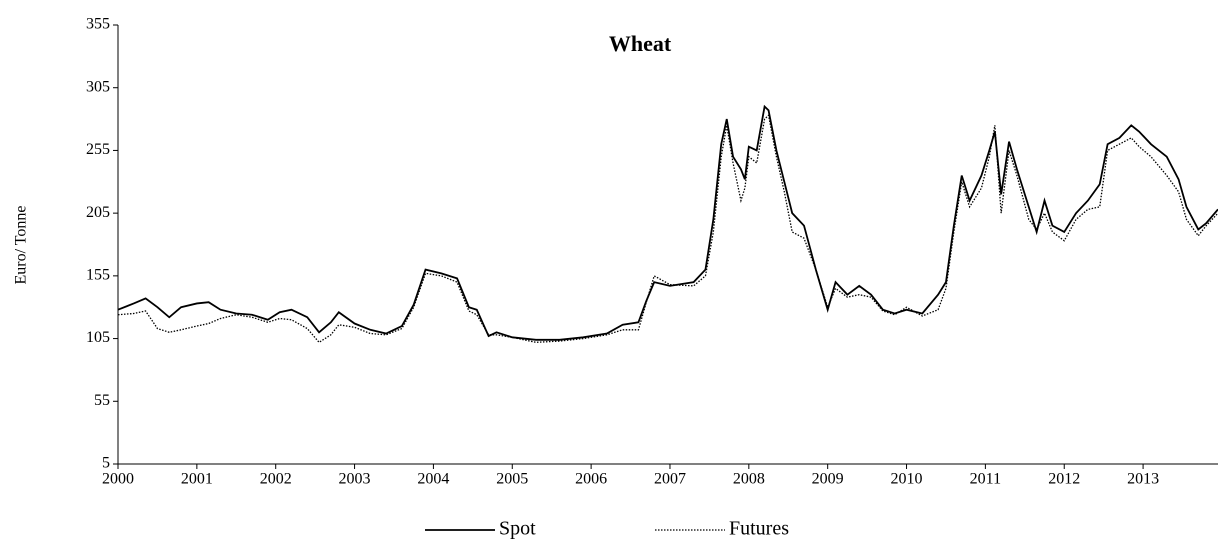 The width and height of the screenshot is (1218, 546). Describe the element at coordinates (1064, 479) in the screenshot. I see `x-tick-label: 2012` at that location.